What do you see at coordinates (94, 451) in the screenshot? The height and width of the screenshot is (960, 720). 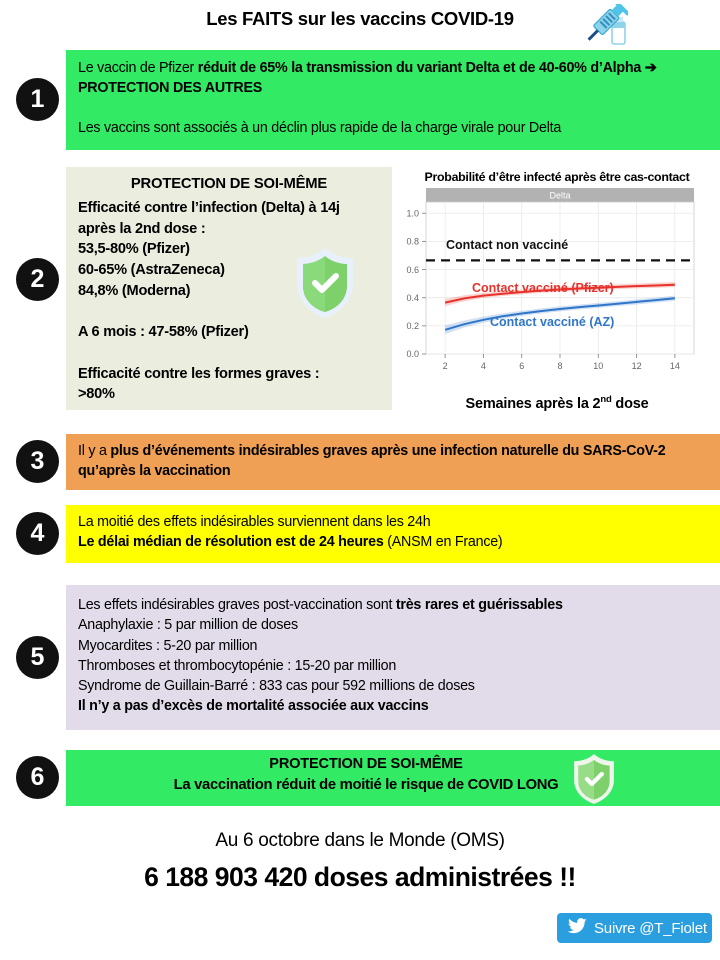 I see `fact-3-normal: Il y a` at bounding box center [94, 451].